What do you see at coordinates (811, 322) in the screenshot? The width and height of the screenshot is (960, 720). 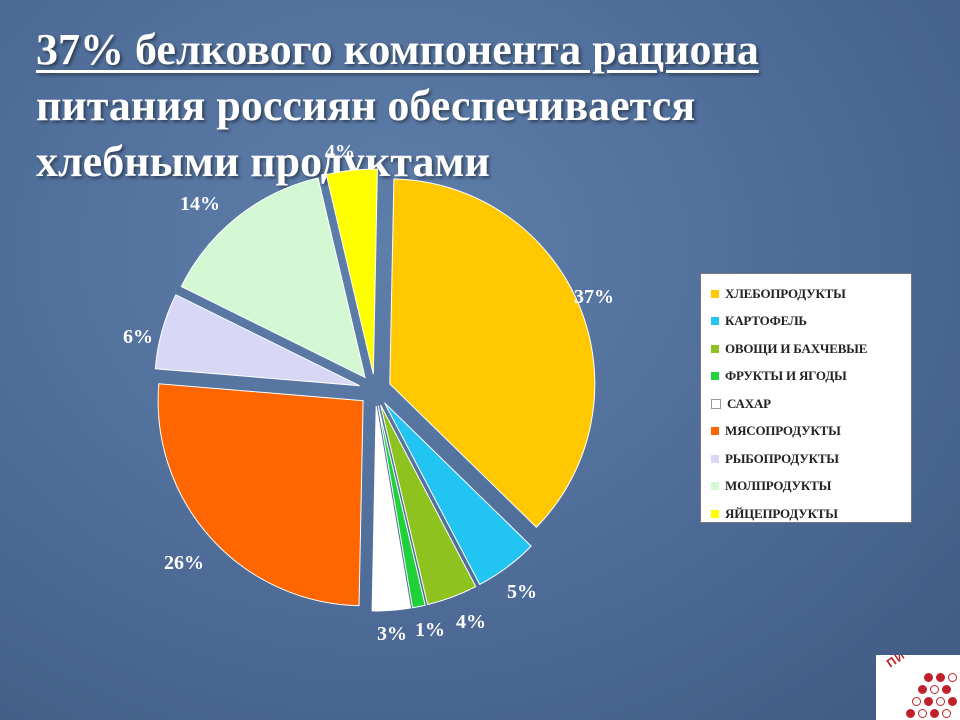 I see `legend-item-2: КАРТОФЕЛЬ` at bounding box center [811, 322].